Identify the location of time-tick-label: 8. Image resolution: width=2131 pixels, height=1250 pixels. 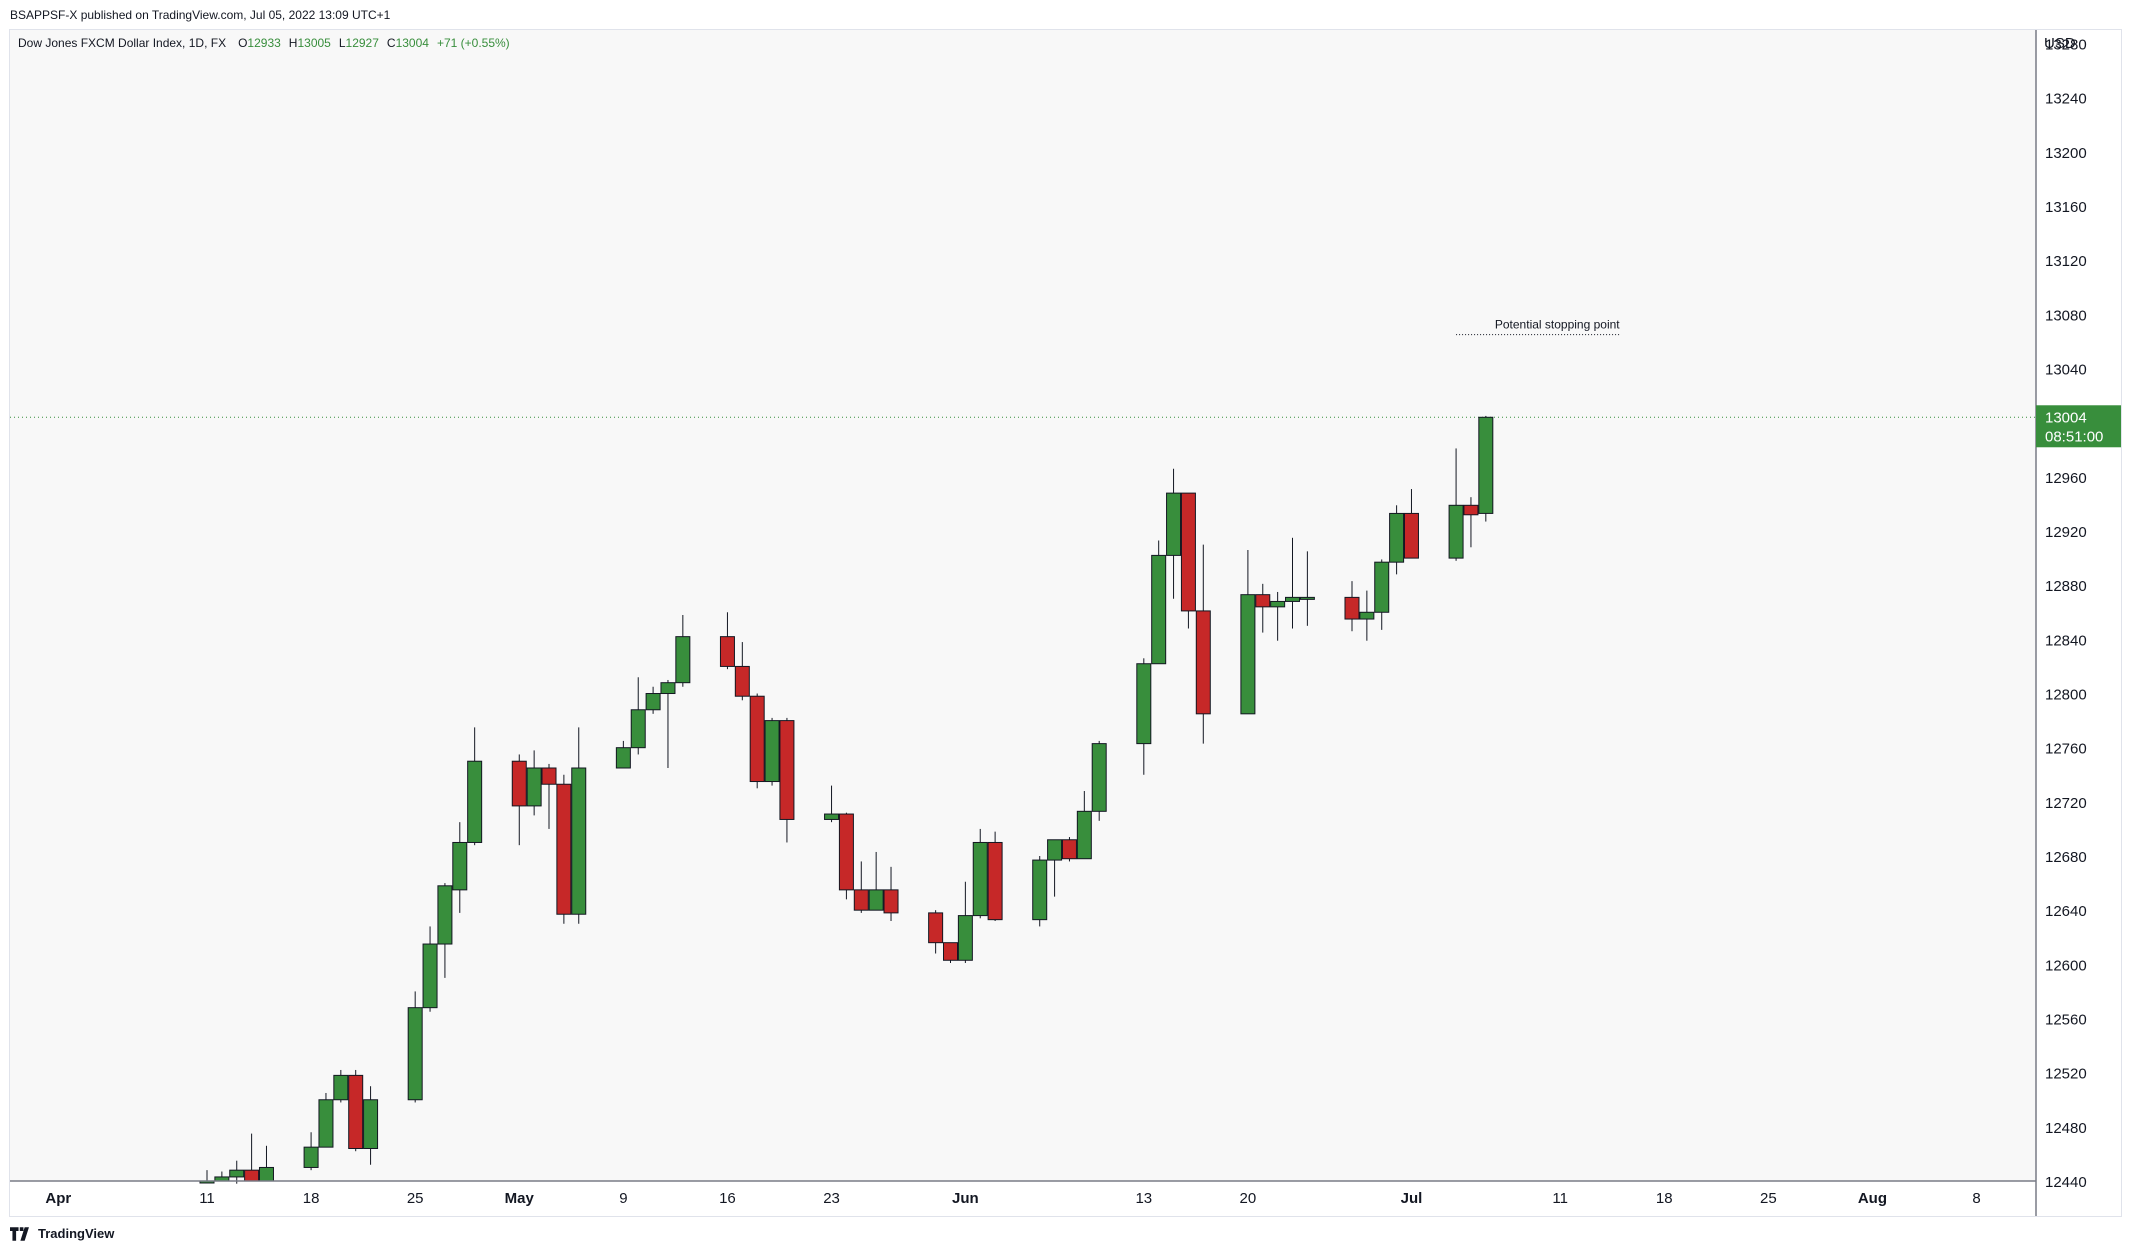
(1976, 1198).